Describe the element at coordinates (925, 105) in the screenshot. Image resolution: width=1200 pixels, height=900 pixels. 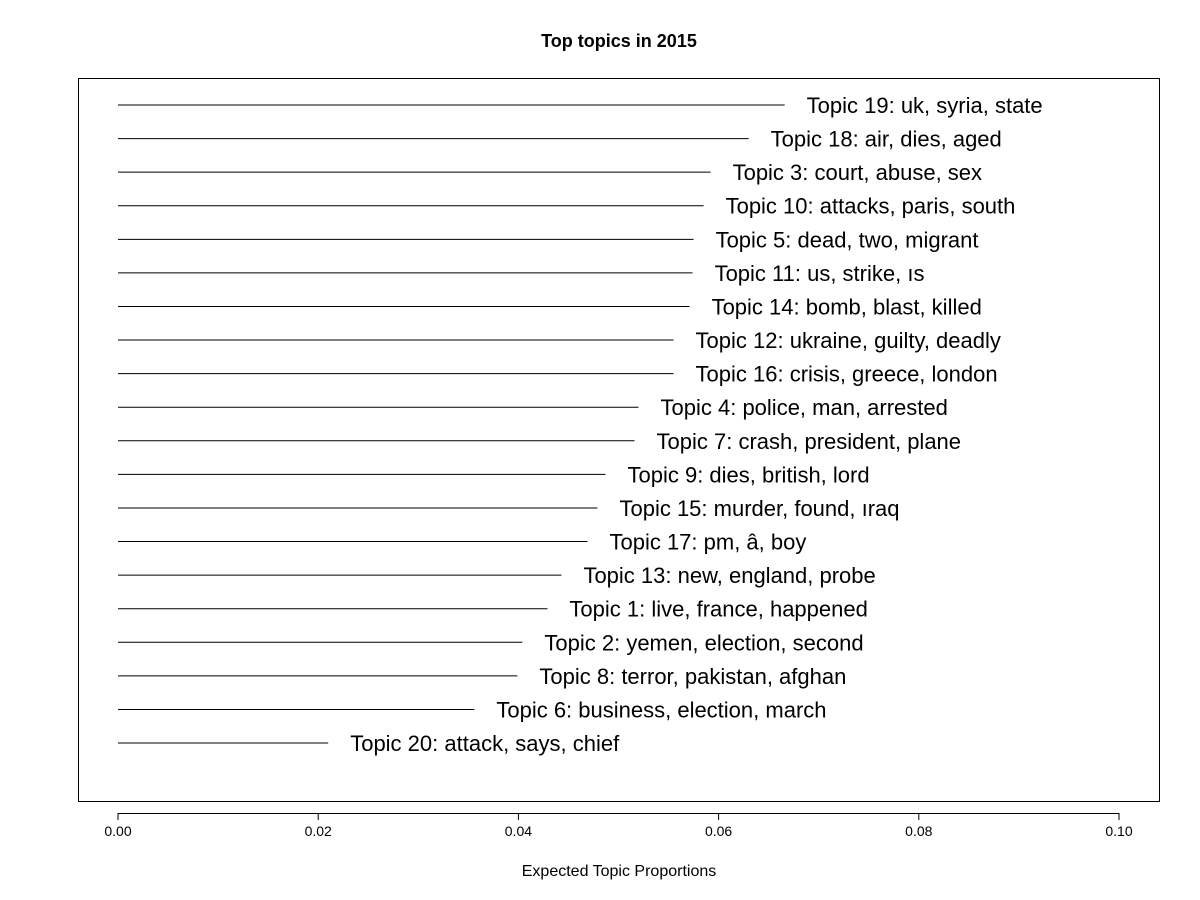
I see `topic-label: Topic 19: uk, syria, state` at that location.